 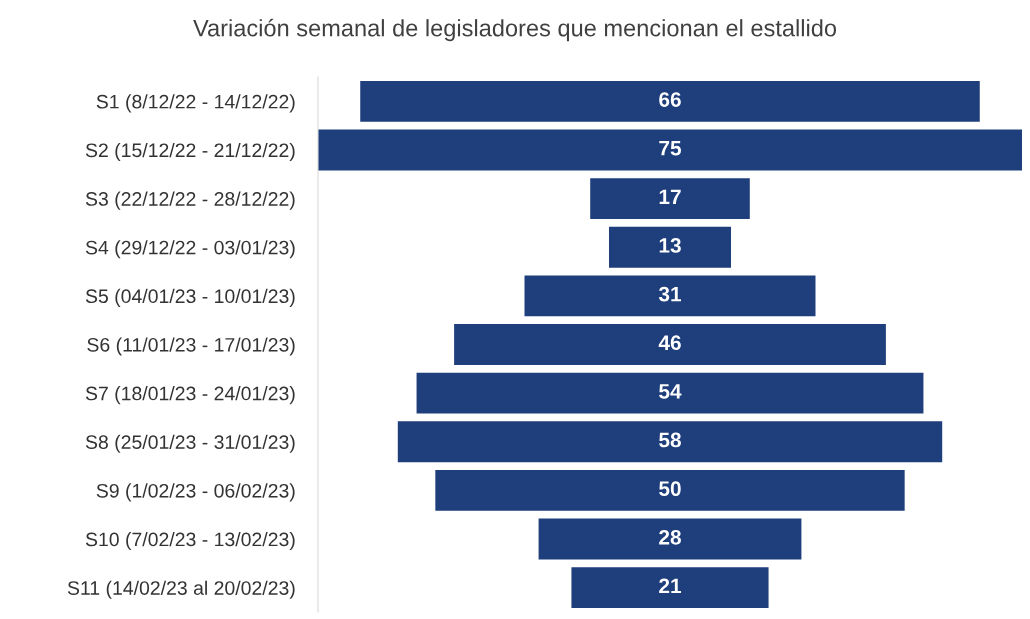 What do you see at coordinates (670, 586) in the screenshot?
I see `data-label: 21` at bounding box center [670, 586].